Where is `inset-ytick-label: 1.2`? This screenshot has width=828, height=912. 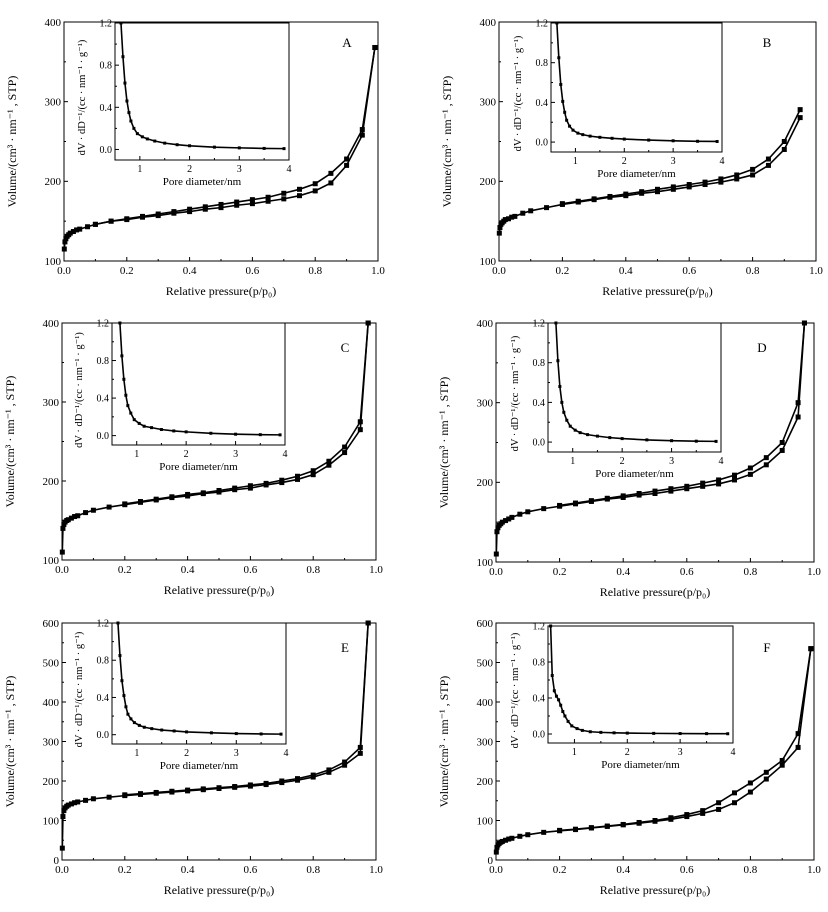 inset-ytick-label: 1.2 is located at coordinates (539, 324).